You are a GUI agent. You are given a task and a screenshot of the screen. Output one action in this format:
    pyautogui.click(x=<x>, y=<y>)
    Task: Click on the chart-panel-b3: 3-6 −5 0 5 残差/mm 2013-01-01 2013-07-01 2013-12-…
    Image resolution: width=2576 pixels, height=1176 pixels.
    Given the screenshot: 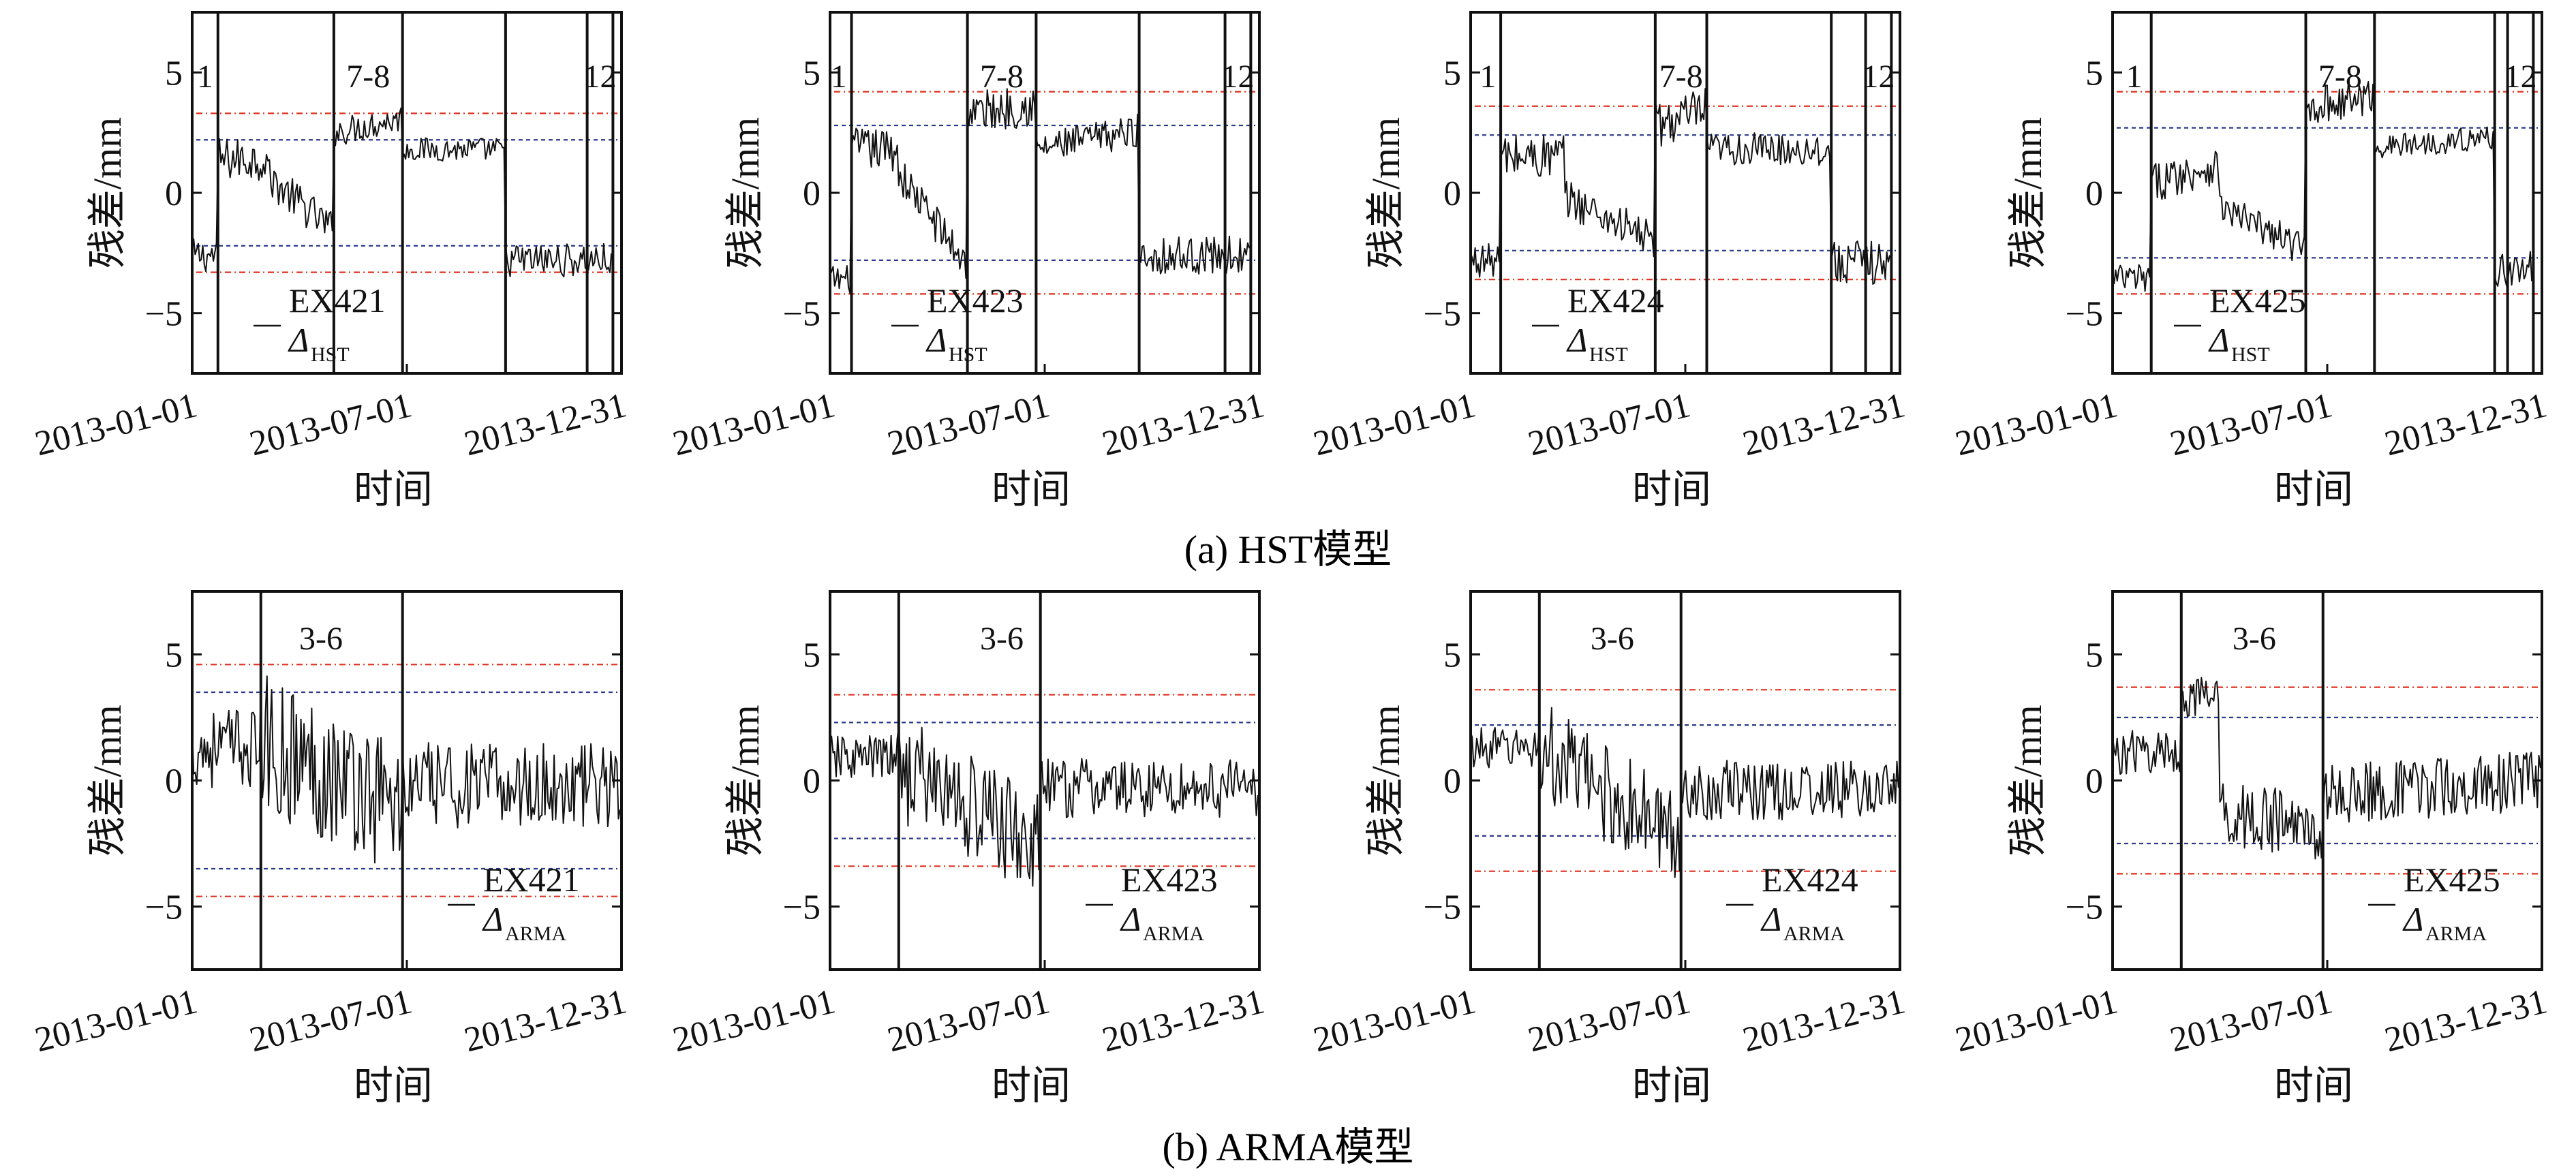 What is the action you would take?
    pyautogui.click(x=1609, y=849)
    